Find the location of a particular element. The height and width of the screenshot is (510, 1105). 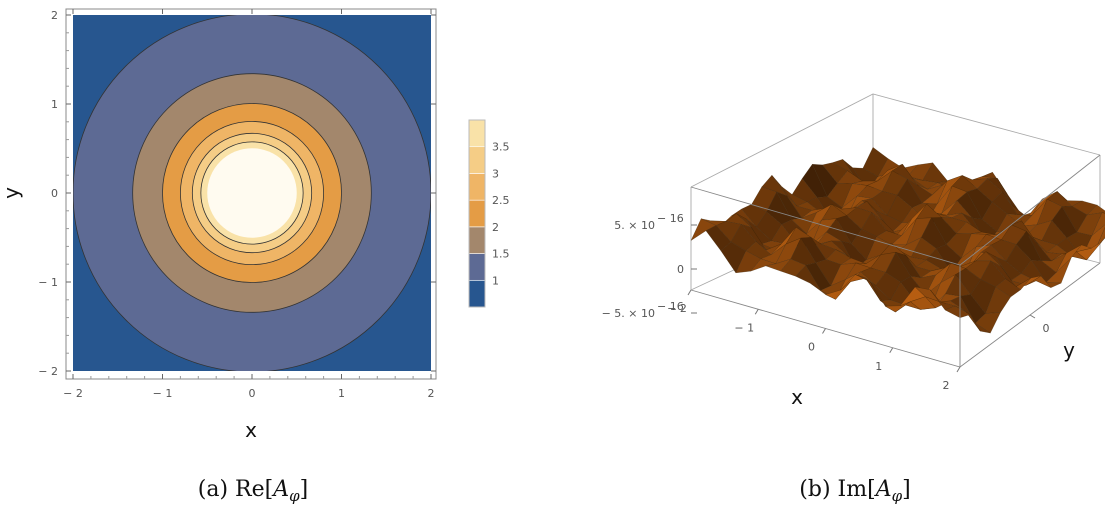

x-axis-ticks-3d: − 2 − 1 0 1 2 is located at coordinates (814, 340).